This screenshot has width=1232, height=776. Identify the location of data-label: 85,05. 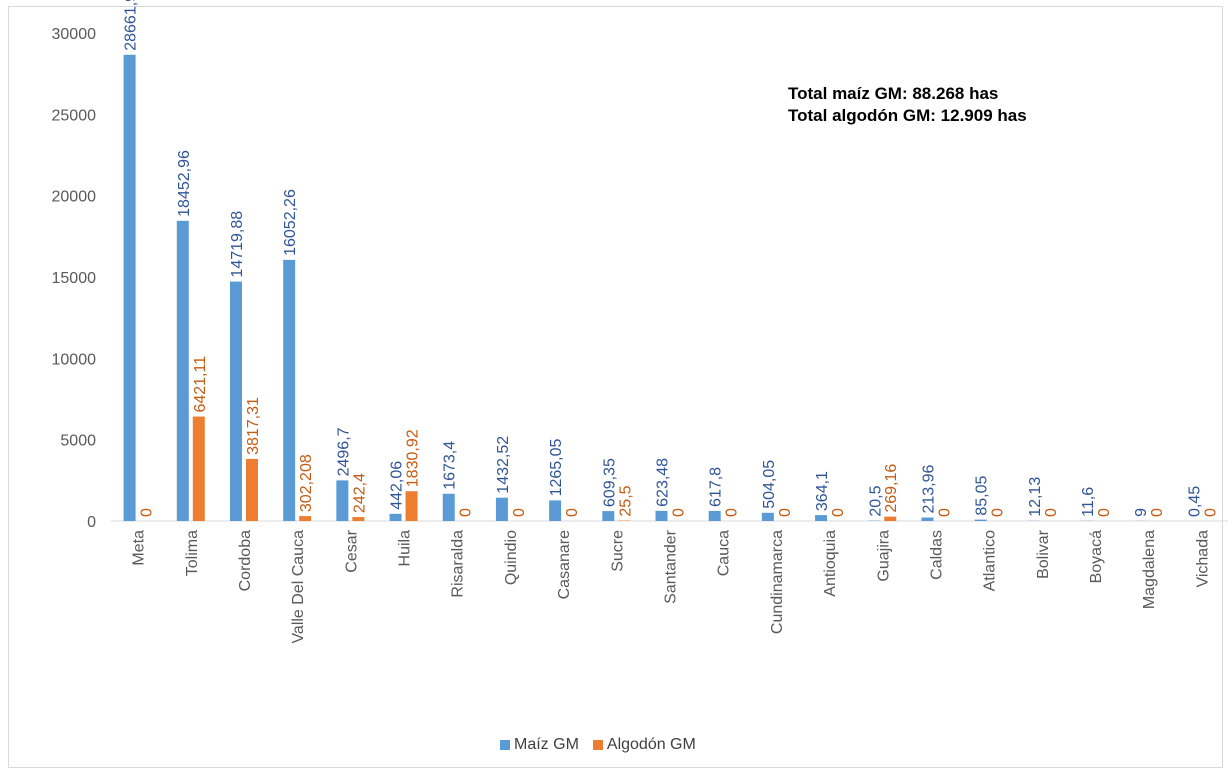
(982, 495).